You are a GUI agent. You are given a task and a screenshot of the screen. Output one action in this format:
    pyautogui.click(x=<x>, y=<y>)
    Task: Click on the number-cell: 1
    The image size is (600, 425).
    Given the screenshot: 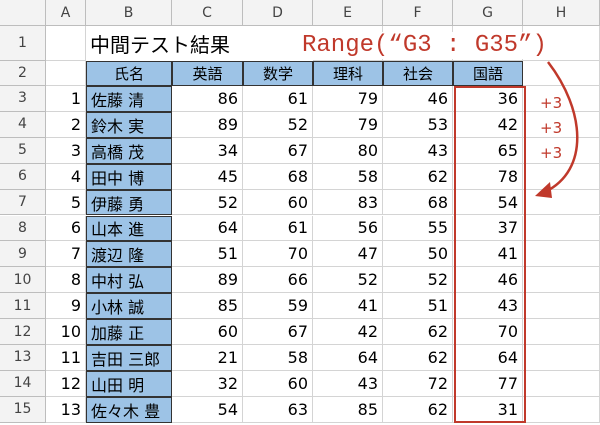 What is the action you would take?
    pyautogui.click(x=66, y=99)
    